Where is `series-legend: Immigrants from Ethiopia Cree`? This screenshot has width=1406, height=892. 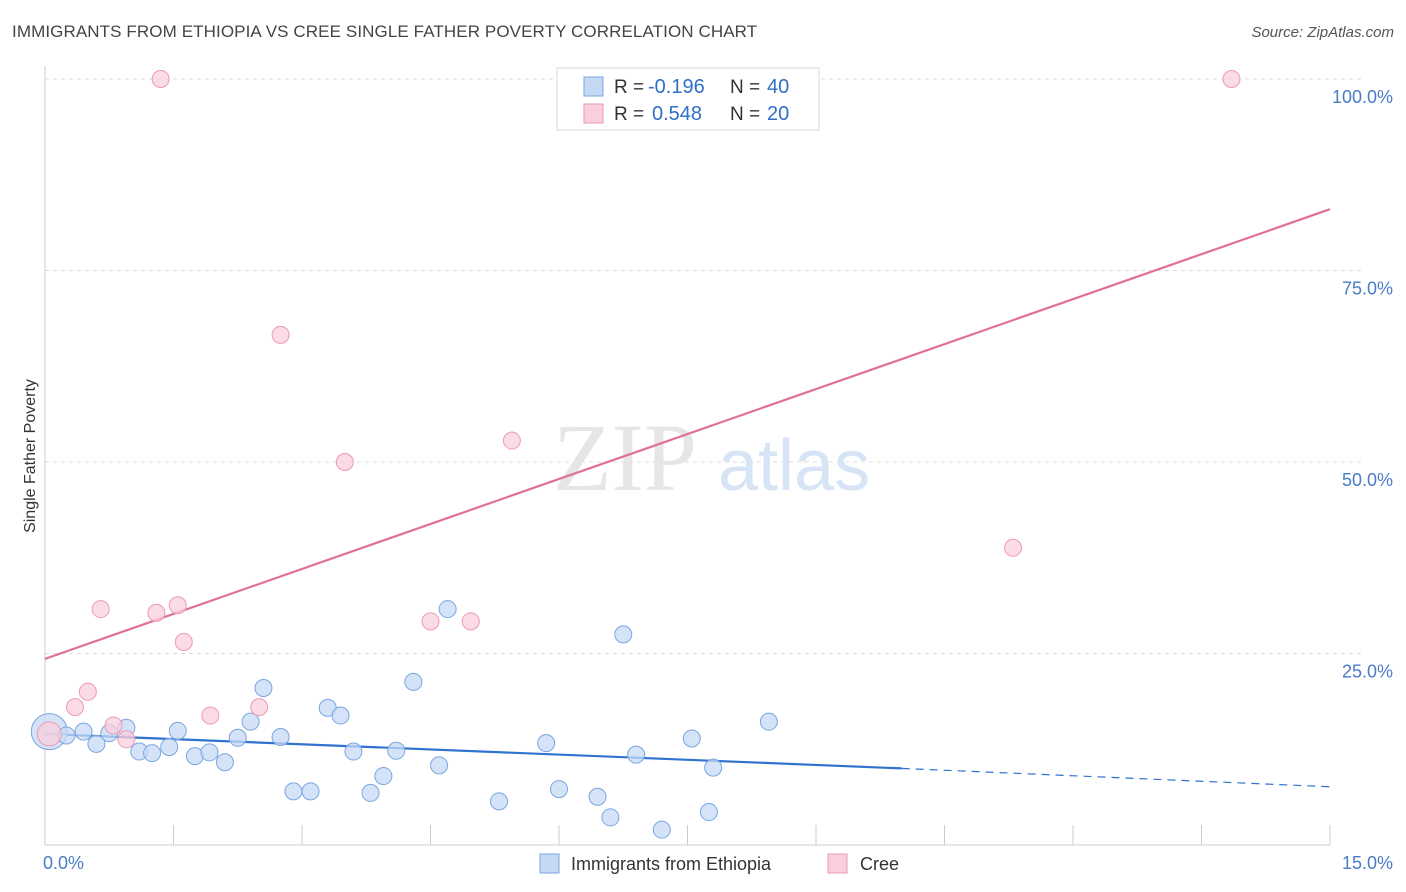
series-legend: Immigrants from Ethiopia Cree is located at coordinates (719, 863).